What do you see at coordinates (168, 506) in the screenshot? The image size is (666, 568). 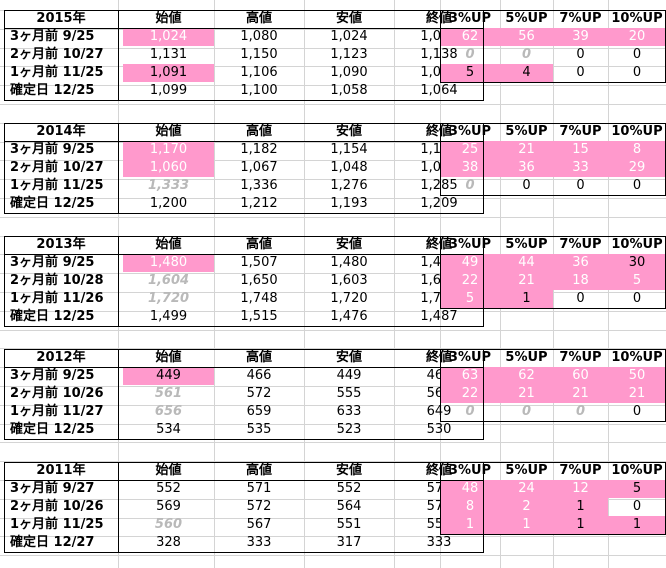 I see `open-price: 569` at bounding box center [168, 506].